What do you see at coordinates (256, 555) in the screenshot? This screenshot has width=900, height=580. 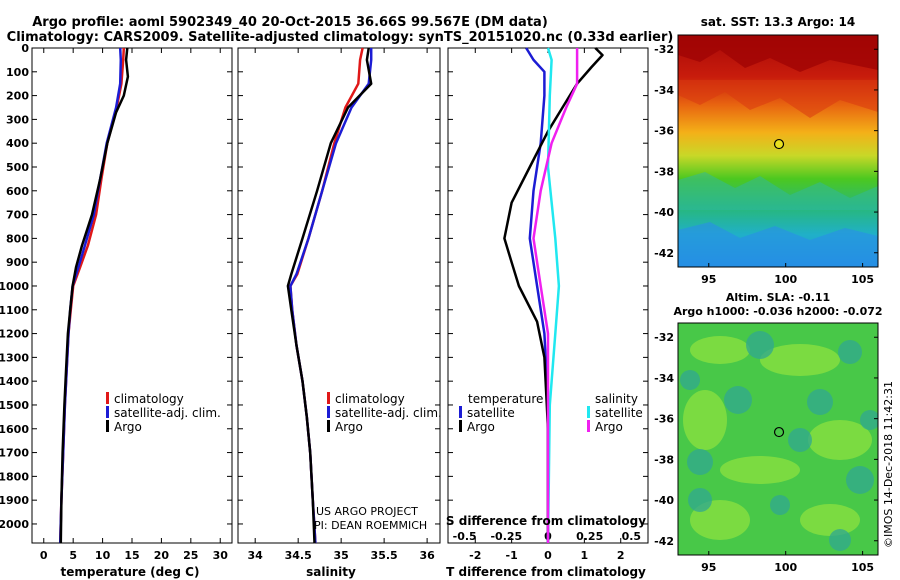 I see `x-tick-label: 34` at bounding box center [256, 555].